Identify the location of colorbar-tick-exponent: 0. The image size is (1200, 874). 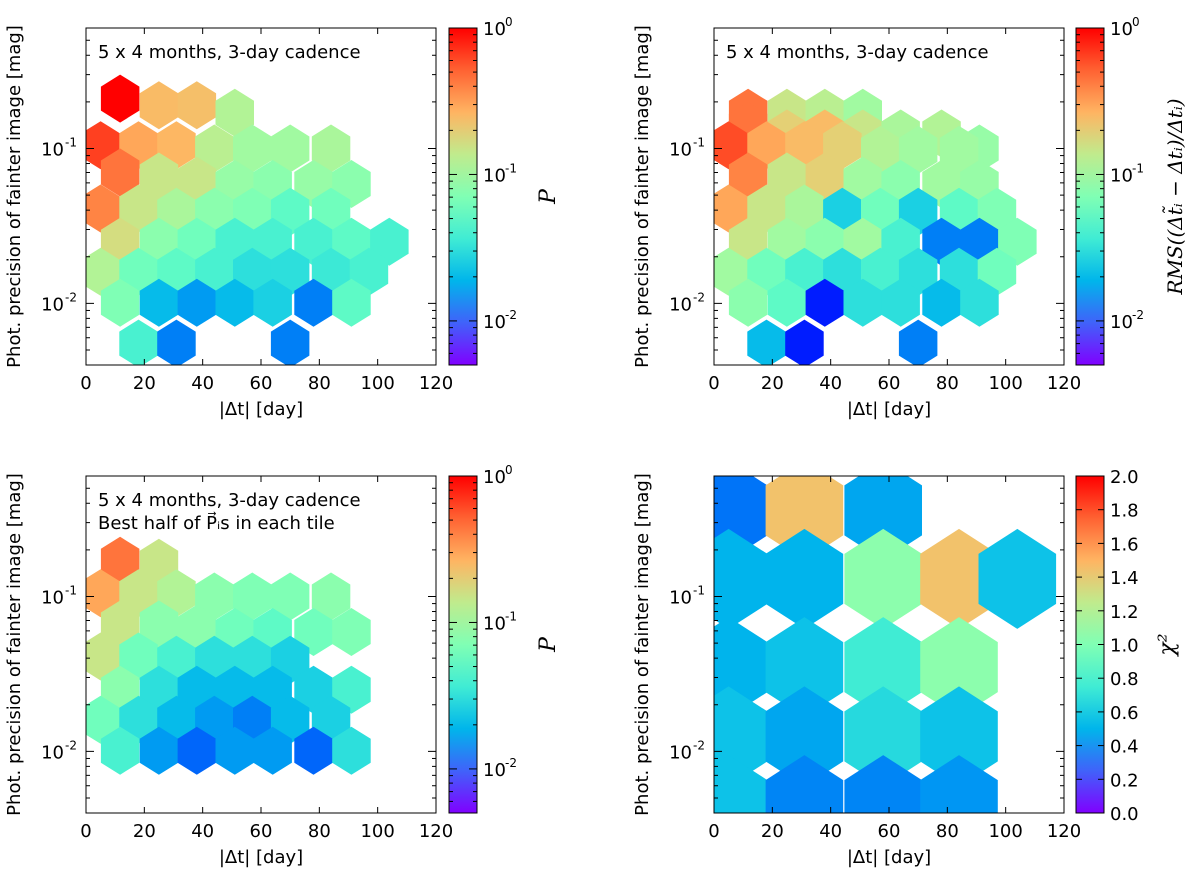
(1136, 22).